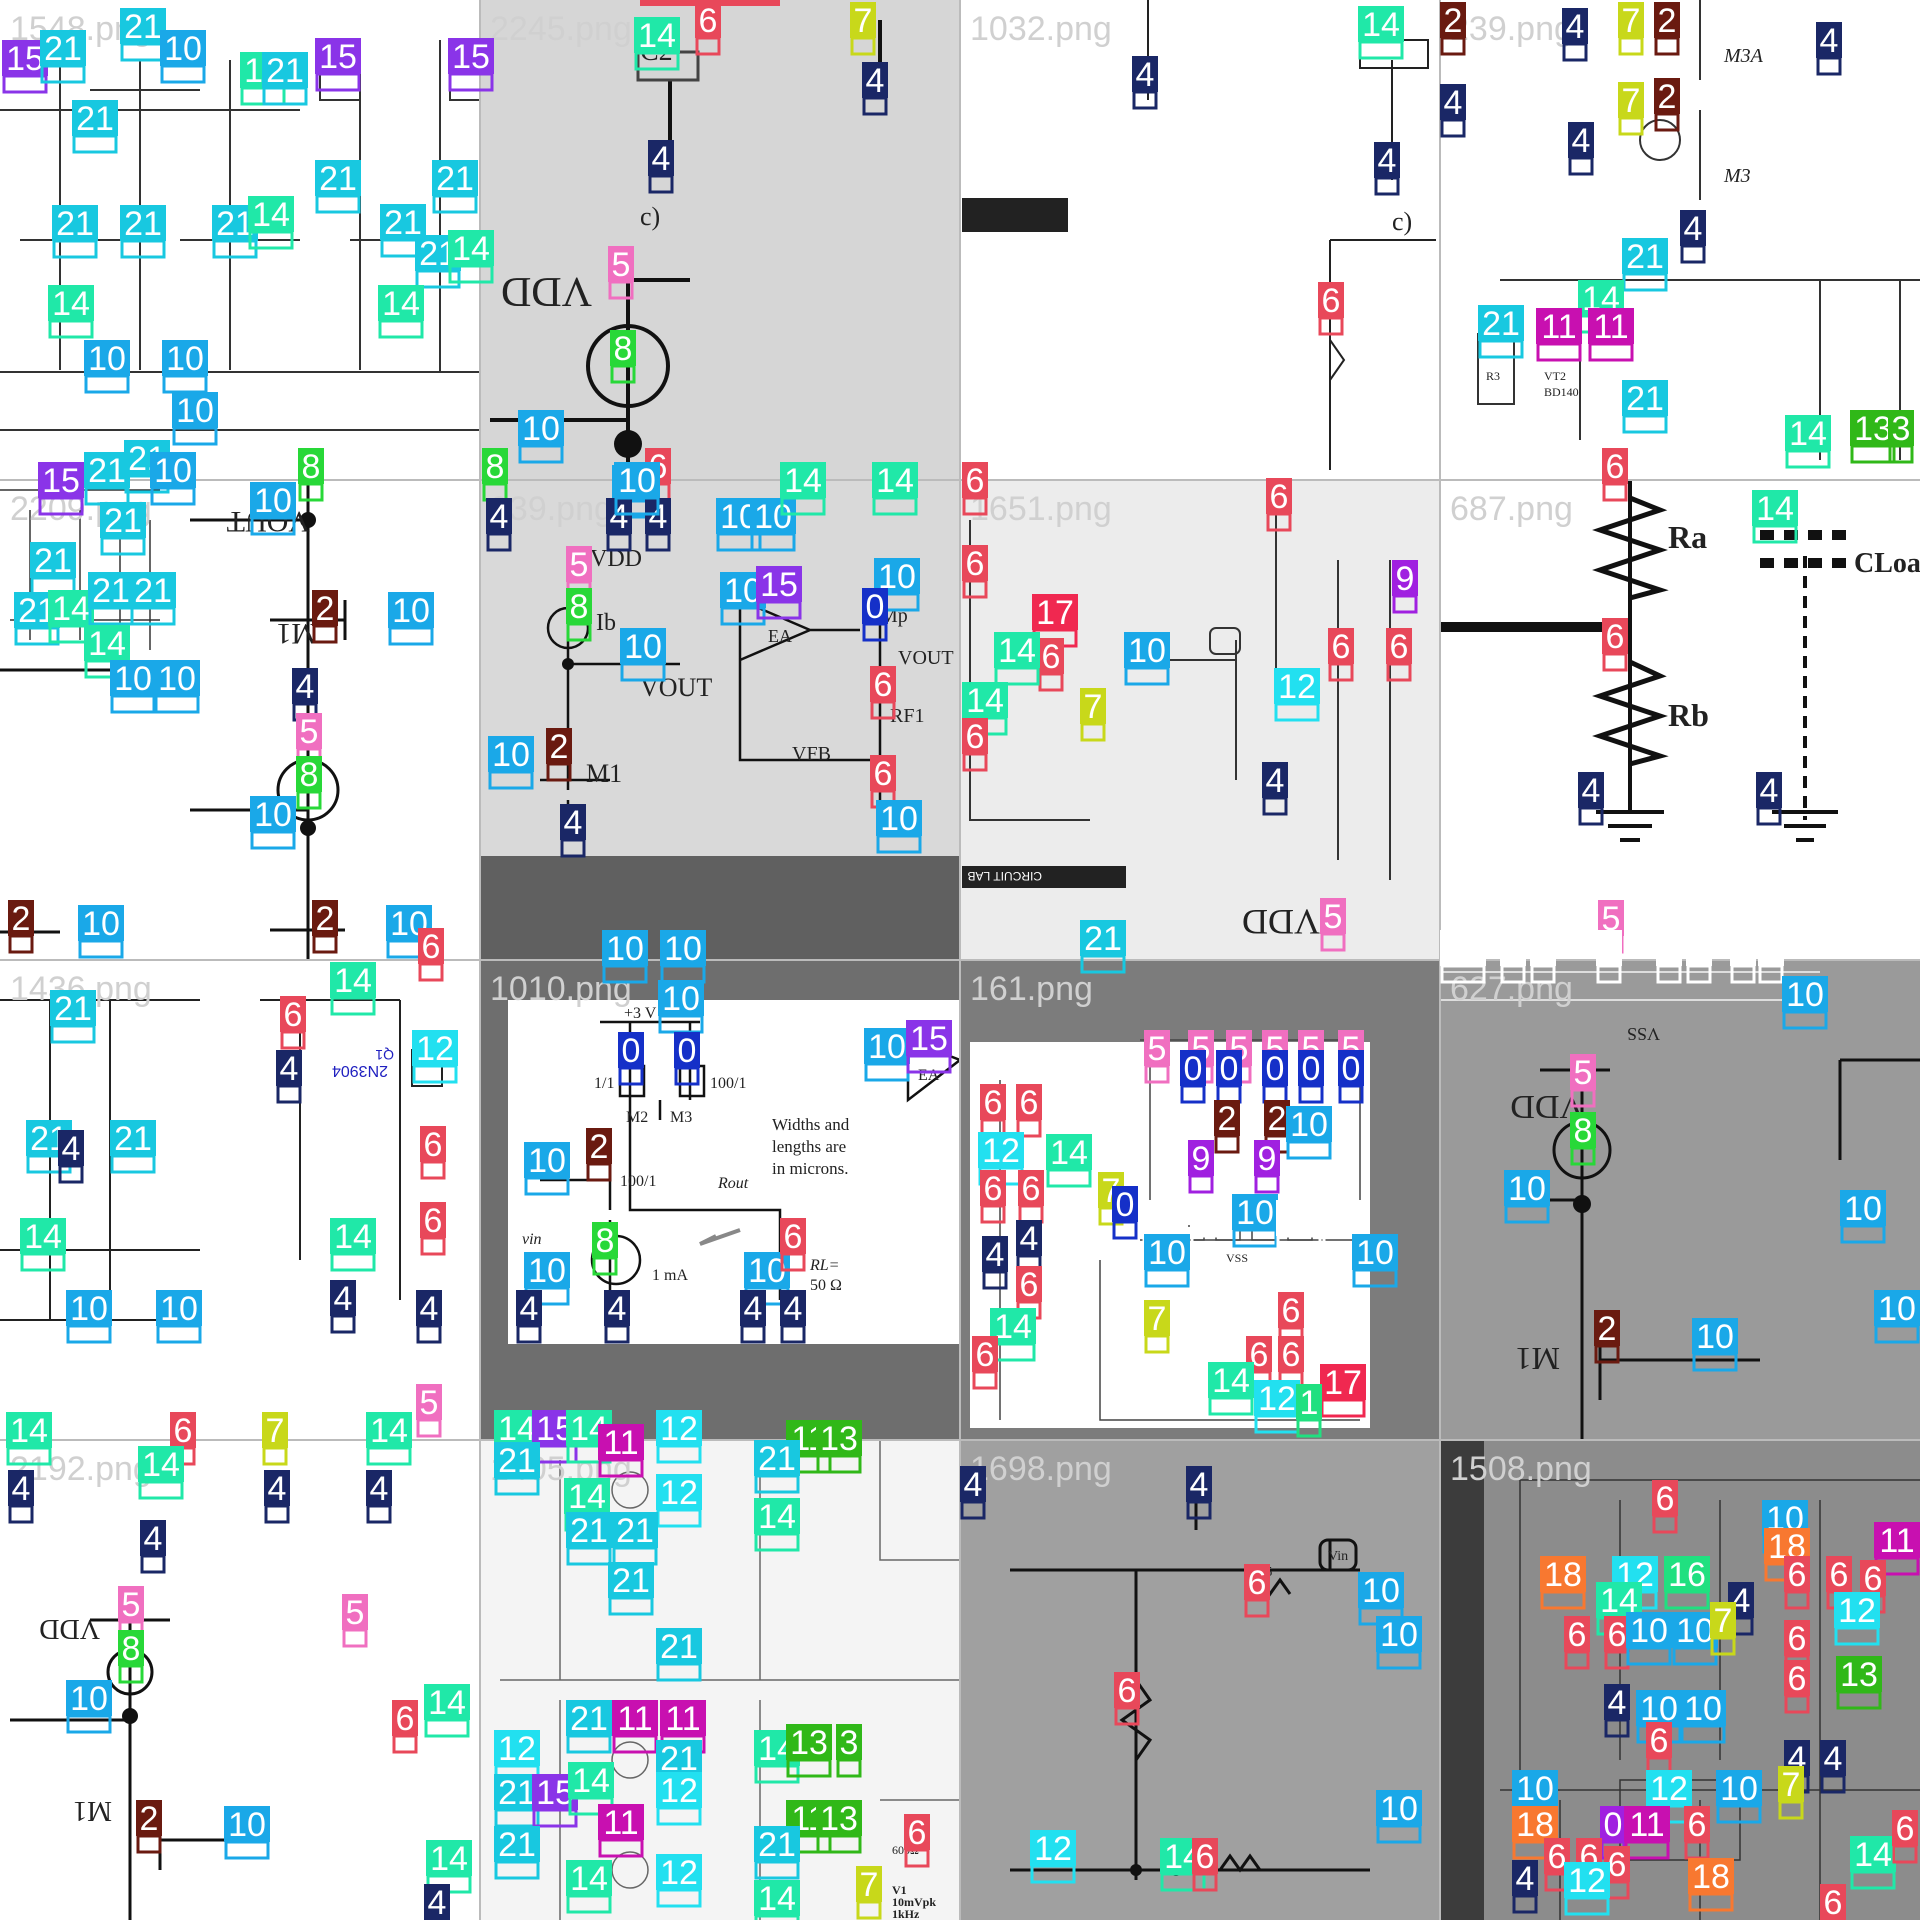 The image size is (1920, 1920). Describe the element at coordinates (875, 89) in the screenshot. I see `annotation-label-26: 4` at that location.